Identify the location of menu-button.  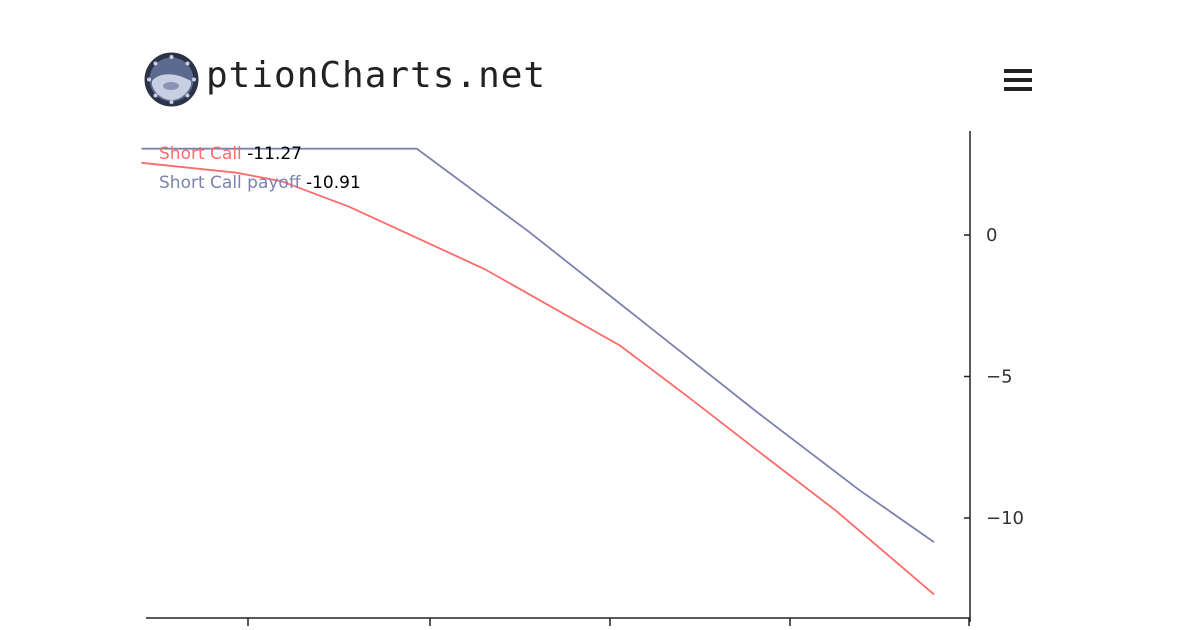
(1020, 81).